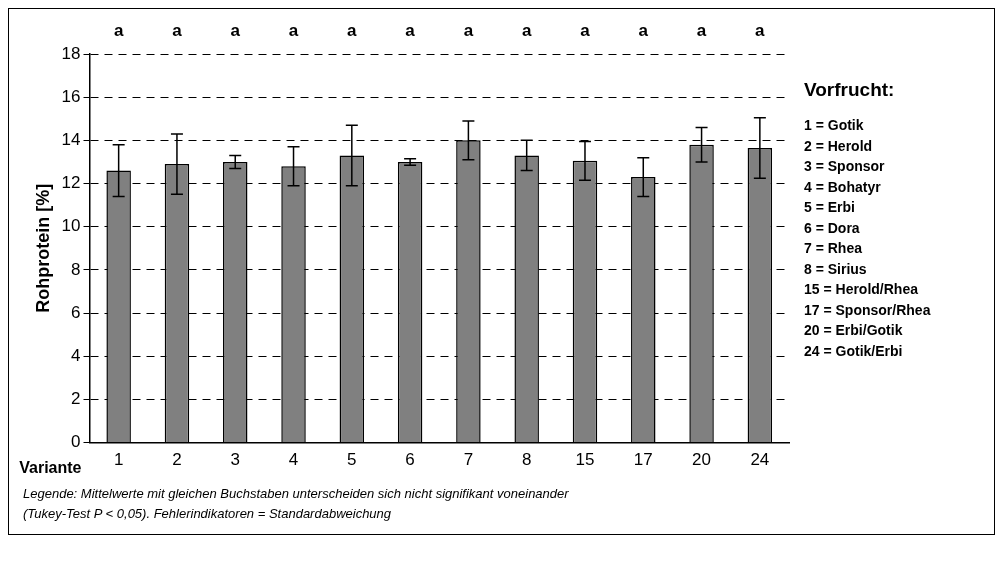  I want to click on text: 24 = Gotik/Erbi, so click(854, 351).